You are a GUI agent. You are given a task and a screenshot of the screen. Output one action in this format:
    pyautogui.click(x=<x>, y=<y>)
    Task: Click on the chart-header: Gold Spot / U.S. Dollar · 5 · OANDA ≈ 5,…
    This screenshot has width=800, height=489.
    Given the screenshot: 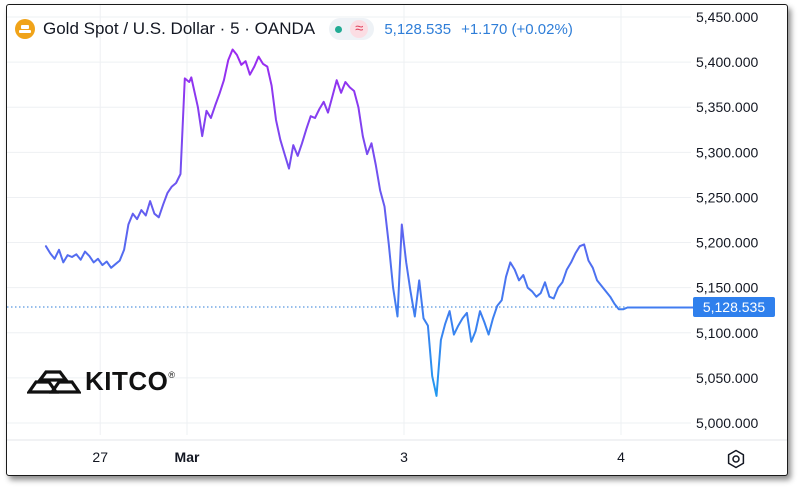 What is the action you would take?
    pyautogui.click(x=294, y=29)
    